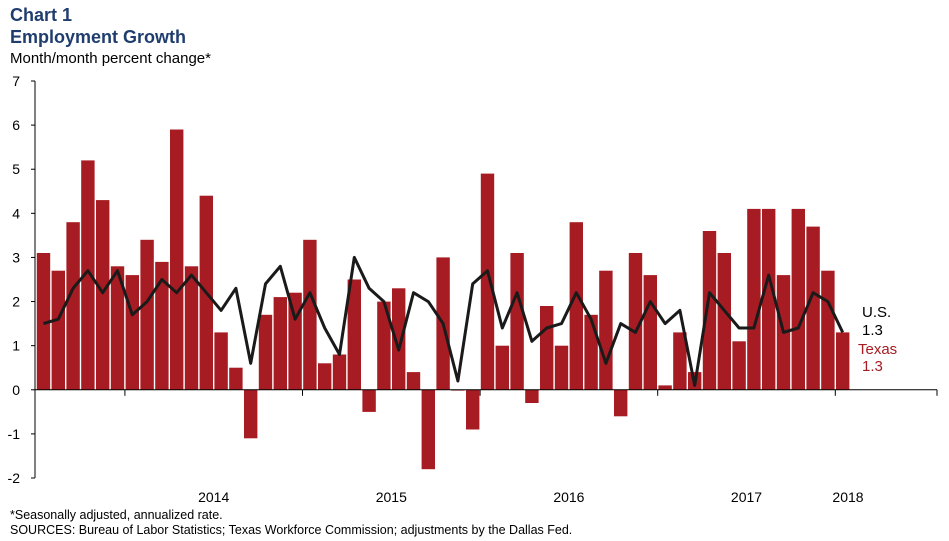  I want to click on y-tick-label: 0, so click(16, 390).